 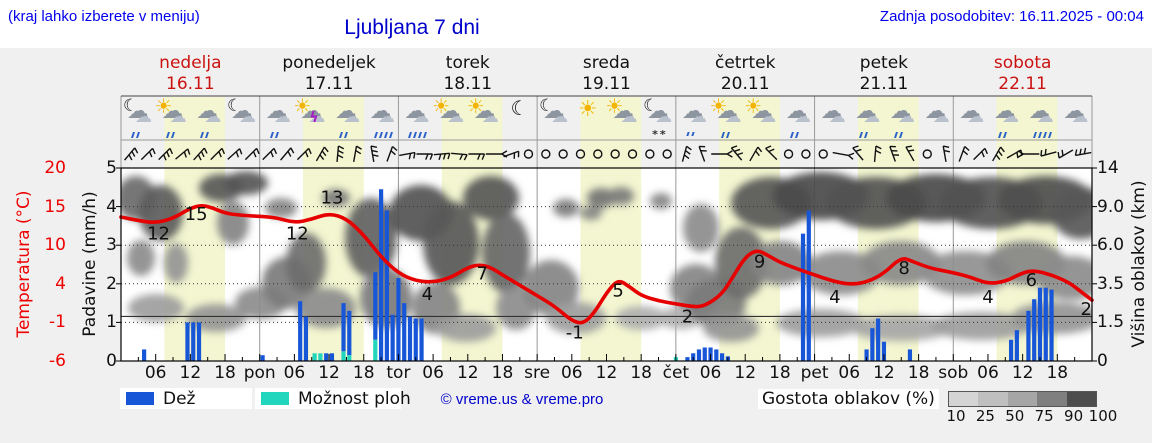 What do you see at coordinates (398, 373) in the screenshot?
I see `x-axis-day-label: tor` at bounding box center [398, 373].